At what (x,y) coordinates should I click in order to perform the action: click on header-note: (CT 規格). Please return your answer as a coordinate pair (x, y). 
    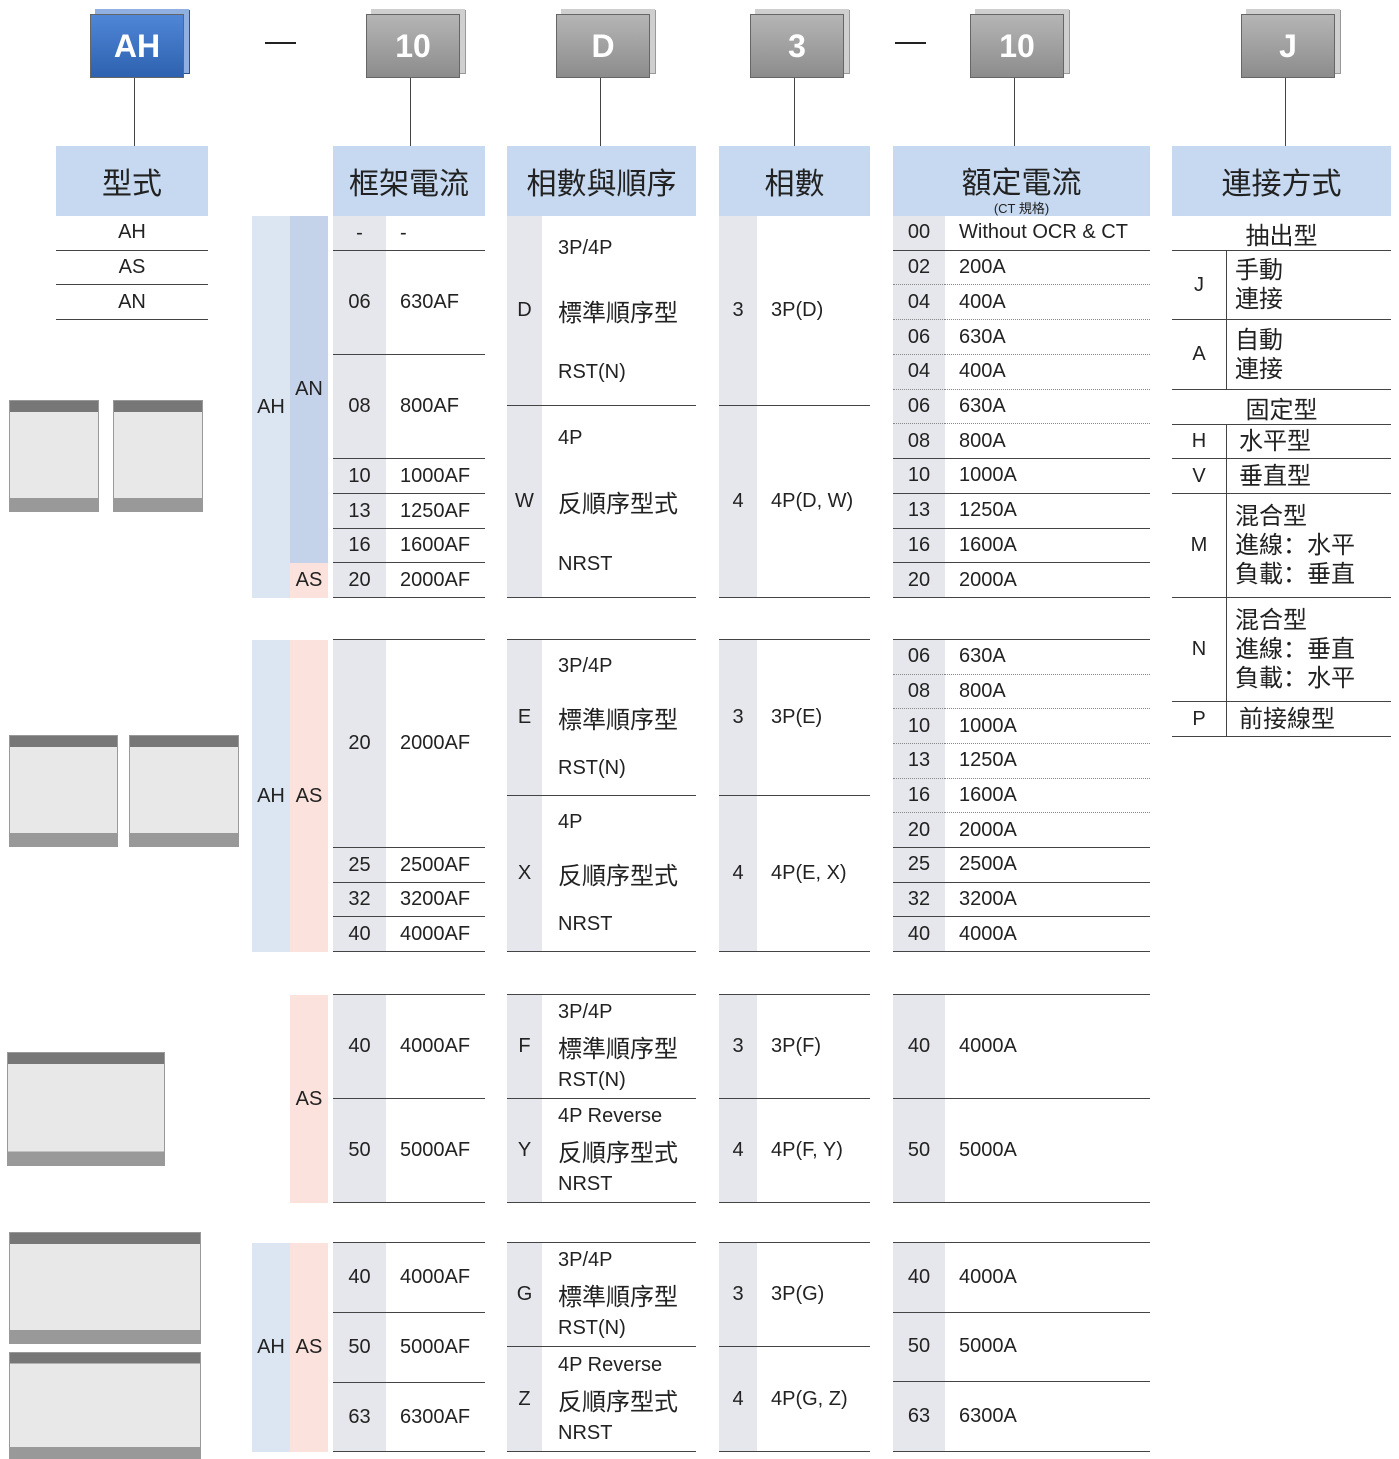
    Looking at the image, I should click on (1021, 208).